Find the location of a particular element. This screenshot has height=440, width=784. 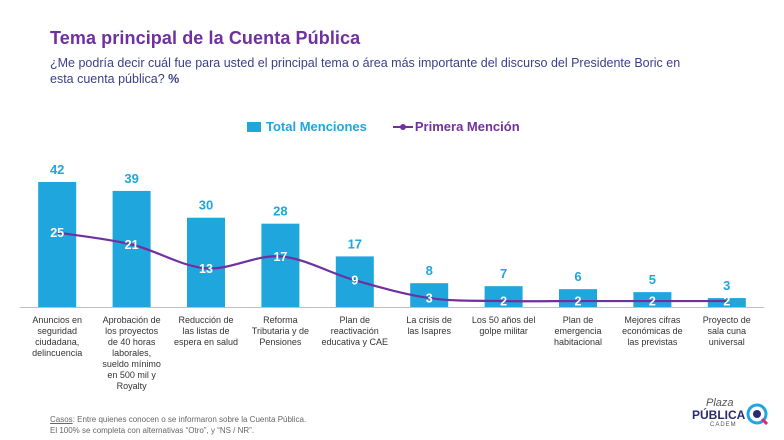

chart-legend: Total Menciones Primera Mención is located at coordinates (383, 126).